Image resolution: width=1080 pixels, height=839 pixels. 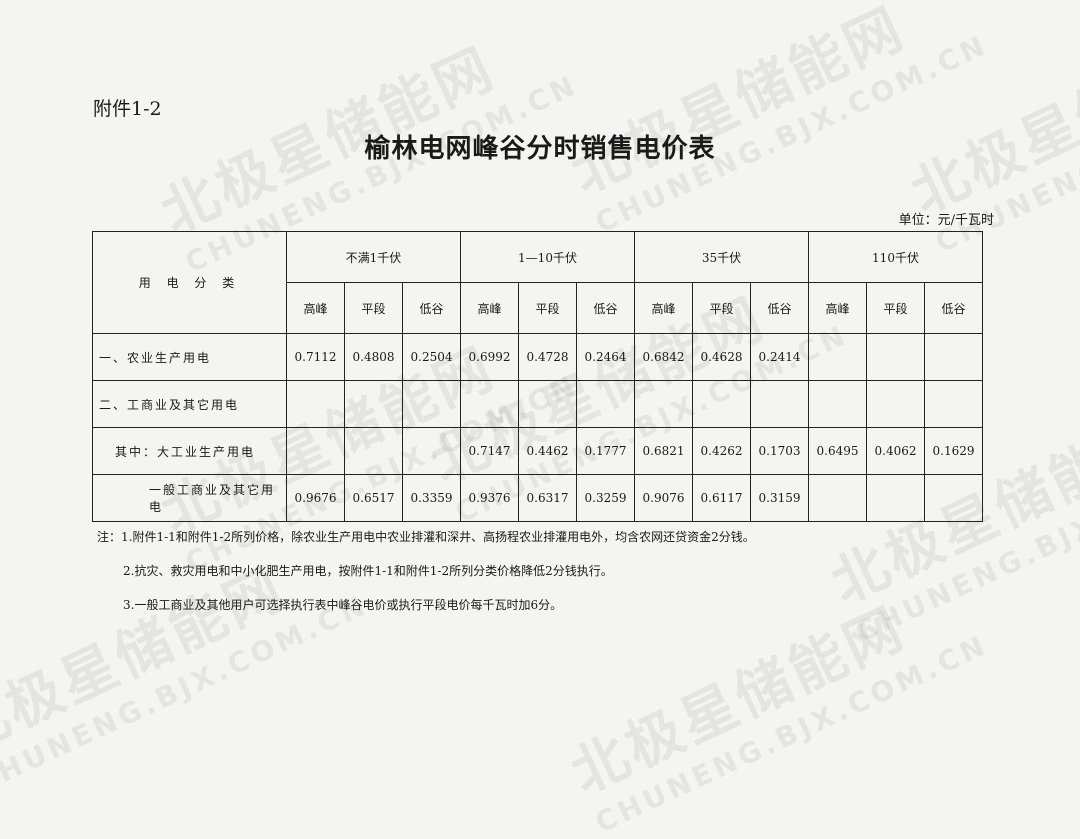 I want to click on price-cell: 0.6117, so click(x=721, y=498).